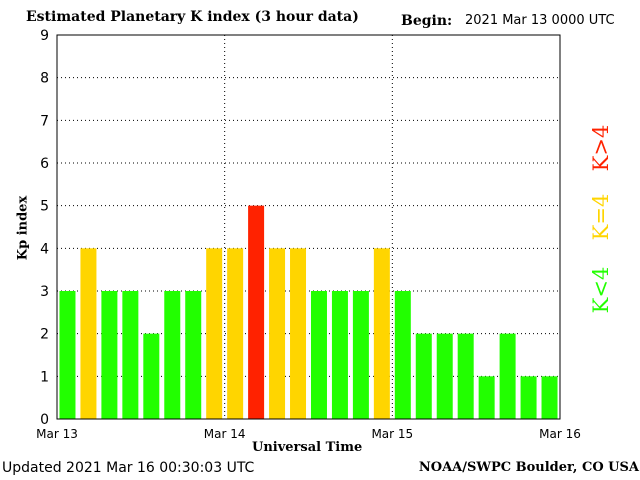 Image resolution: width=640 pixels, height=480 pixels. What do you see at coordinates (128, 468) in the screenshot?
I see `updated-timestamp: Updated 2021 Mar 16 00:30:03 UTC` at bounding box center [128, 468].